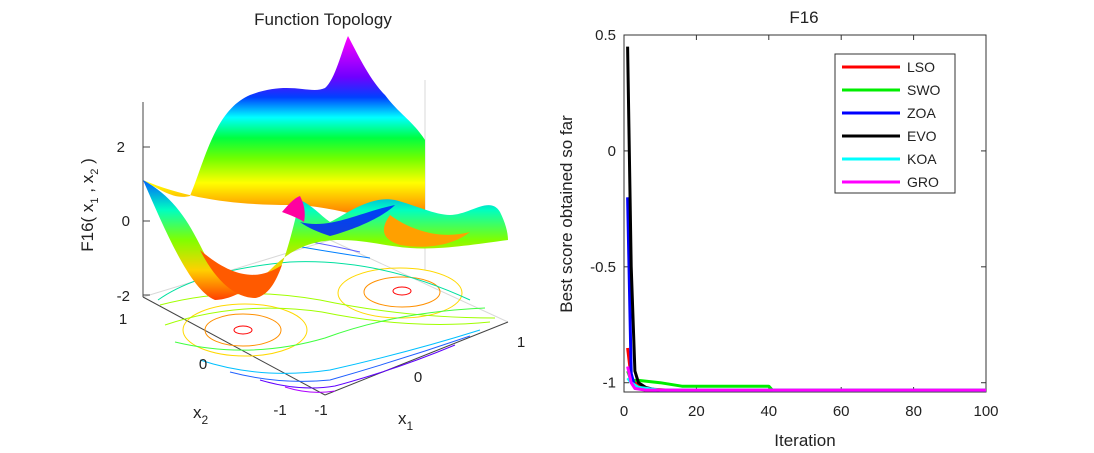 Image resolution: width=1094 pixels, height=453 pixels. I want to click on x1-tick-label: 0, so click(418, 377).